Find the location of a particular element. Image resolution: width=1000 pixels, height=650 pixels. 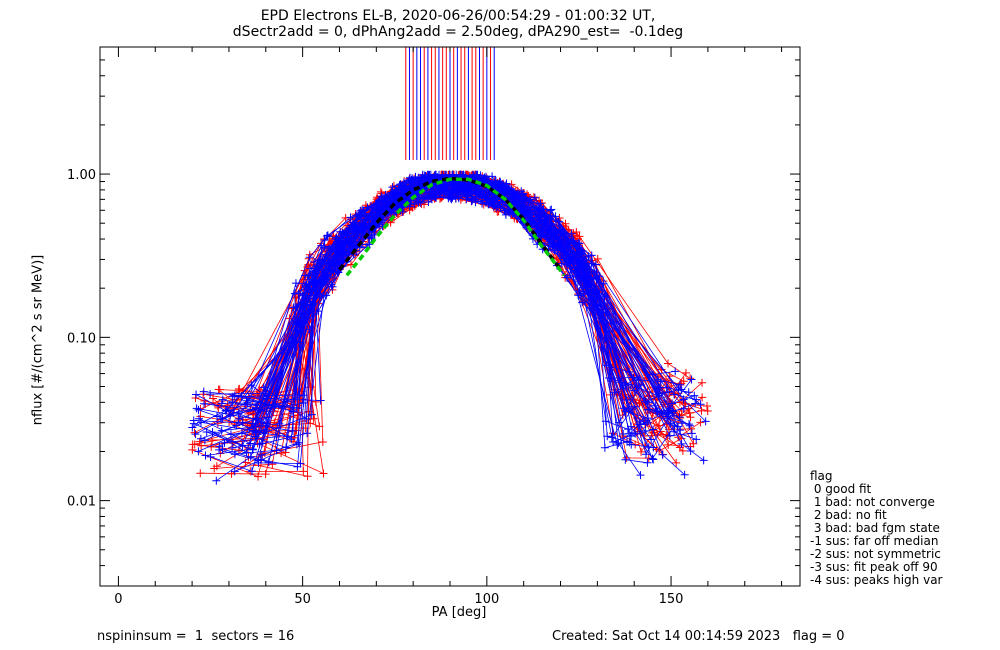

legend-entry: 1 bad: not converge is located at coordinates (872, 502).